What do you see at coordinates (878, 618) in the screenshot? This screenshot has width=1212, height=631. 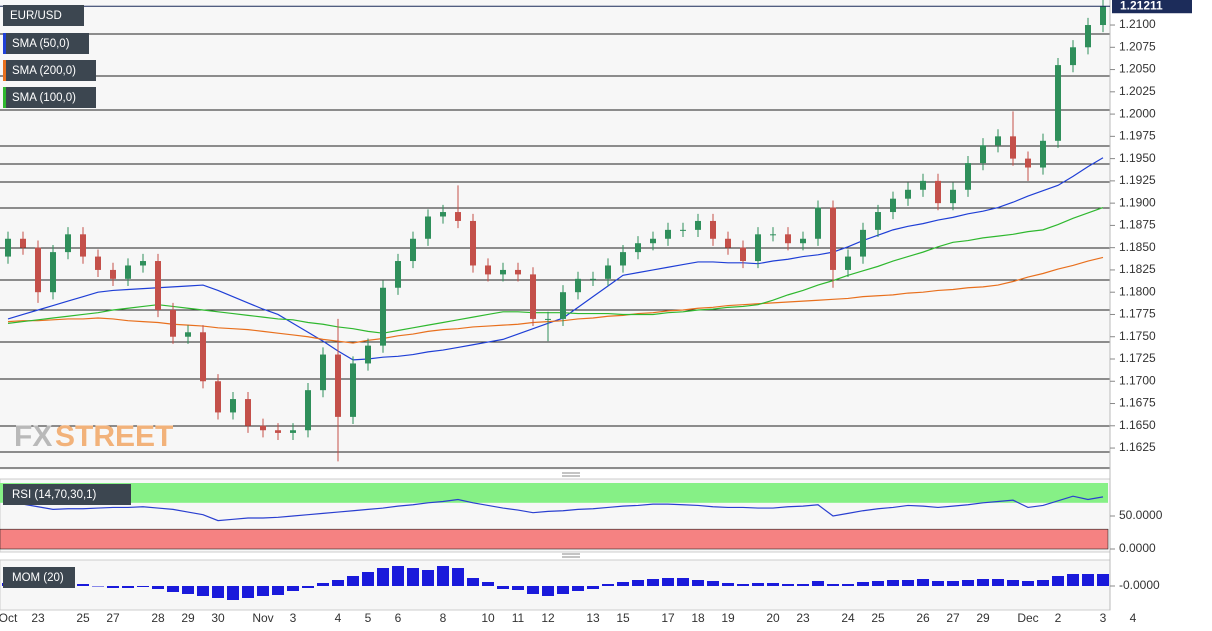 I see `x-tick-label: 25` at bounding box center [878, 618].